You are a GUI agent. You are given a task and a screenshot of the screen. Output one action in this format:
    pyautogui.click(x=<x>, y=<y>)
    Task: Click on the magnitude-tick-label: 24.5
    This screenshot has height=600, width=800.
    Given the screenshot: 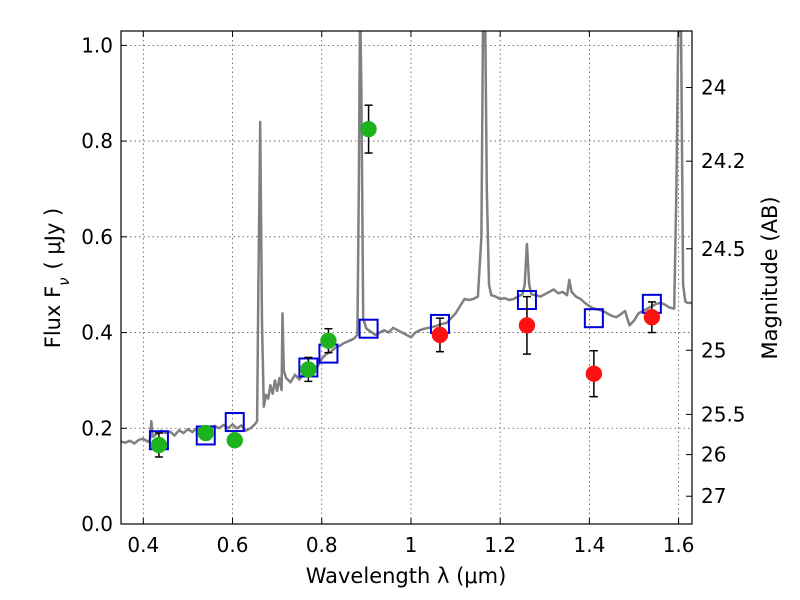 What is the action you would take?
    pyautogui.click(x=723, y=249)
    